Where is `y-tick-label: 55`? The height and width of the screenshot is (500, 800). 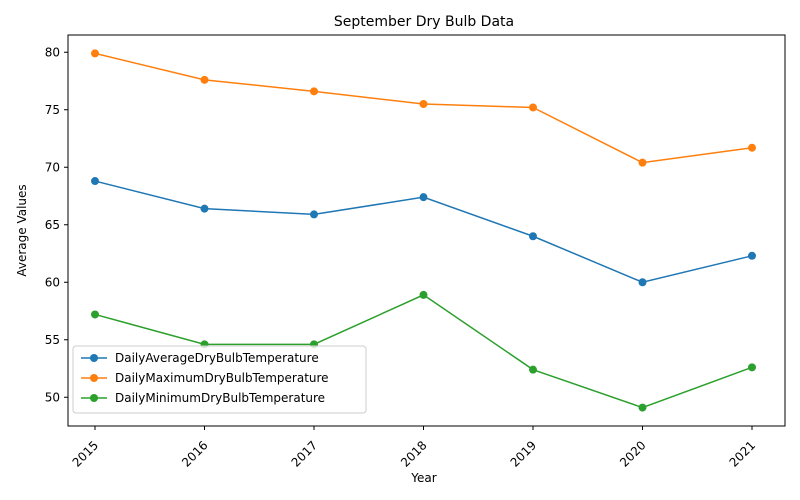 y-tick-label: 55 is located at coordinates (52, 340).